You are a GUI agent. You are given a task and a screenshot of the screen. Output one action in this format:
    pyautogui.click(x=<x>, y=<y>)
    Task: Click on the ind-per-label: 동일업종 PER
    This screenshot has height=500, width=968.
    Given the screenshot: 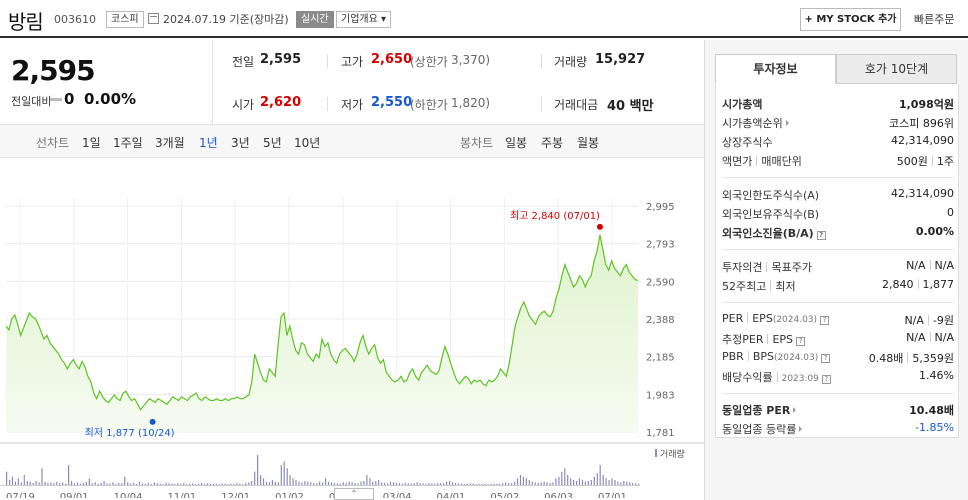 What is the action you would take?
    pyautogui.click(x=759, y=410)
    